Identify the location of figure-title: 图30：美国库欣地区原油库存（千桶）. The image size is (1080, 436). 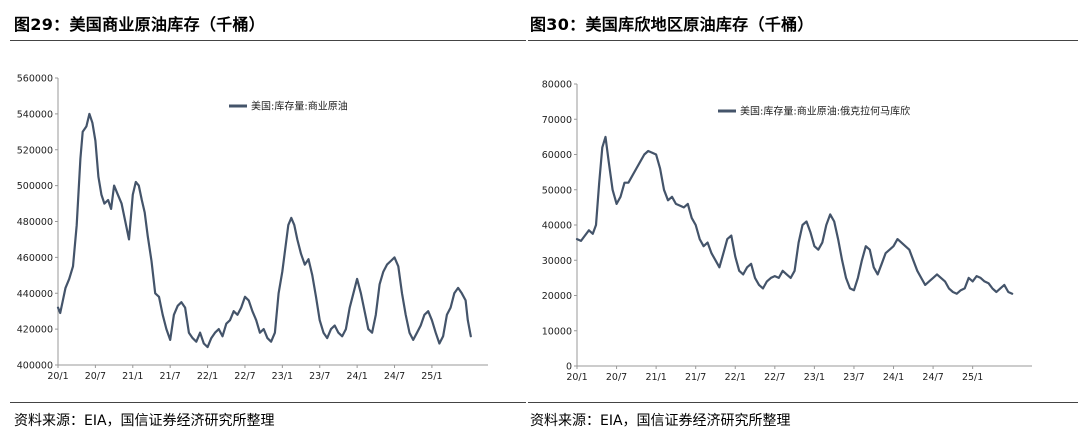
(672, 24).